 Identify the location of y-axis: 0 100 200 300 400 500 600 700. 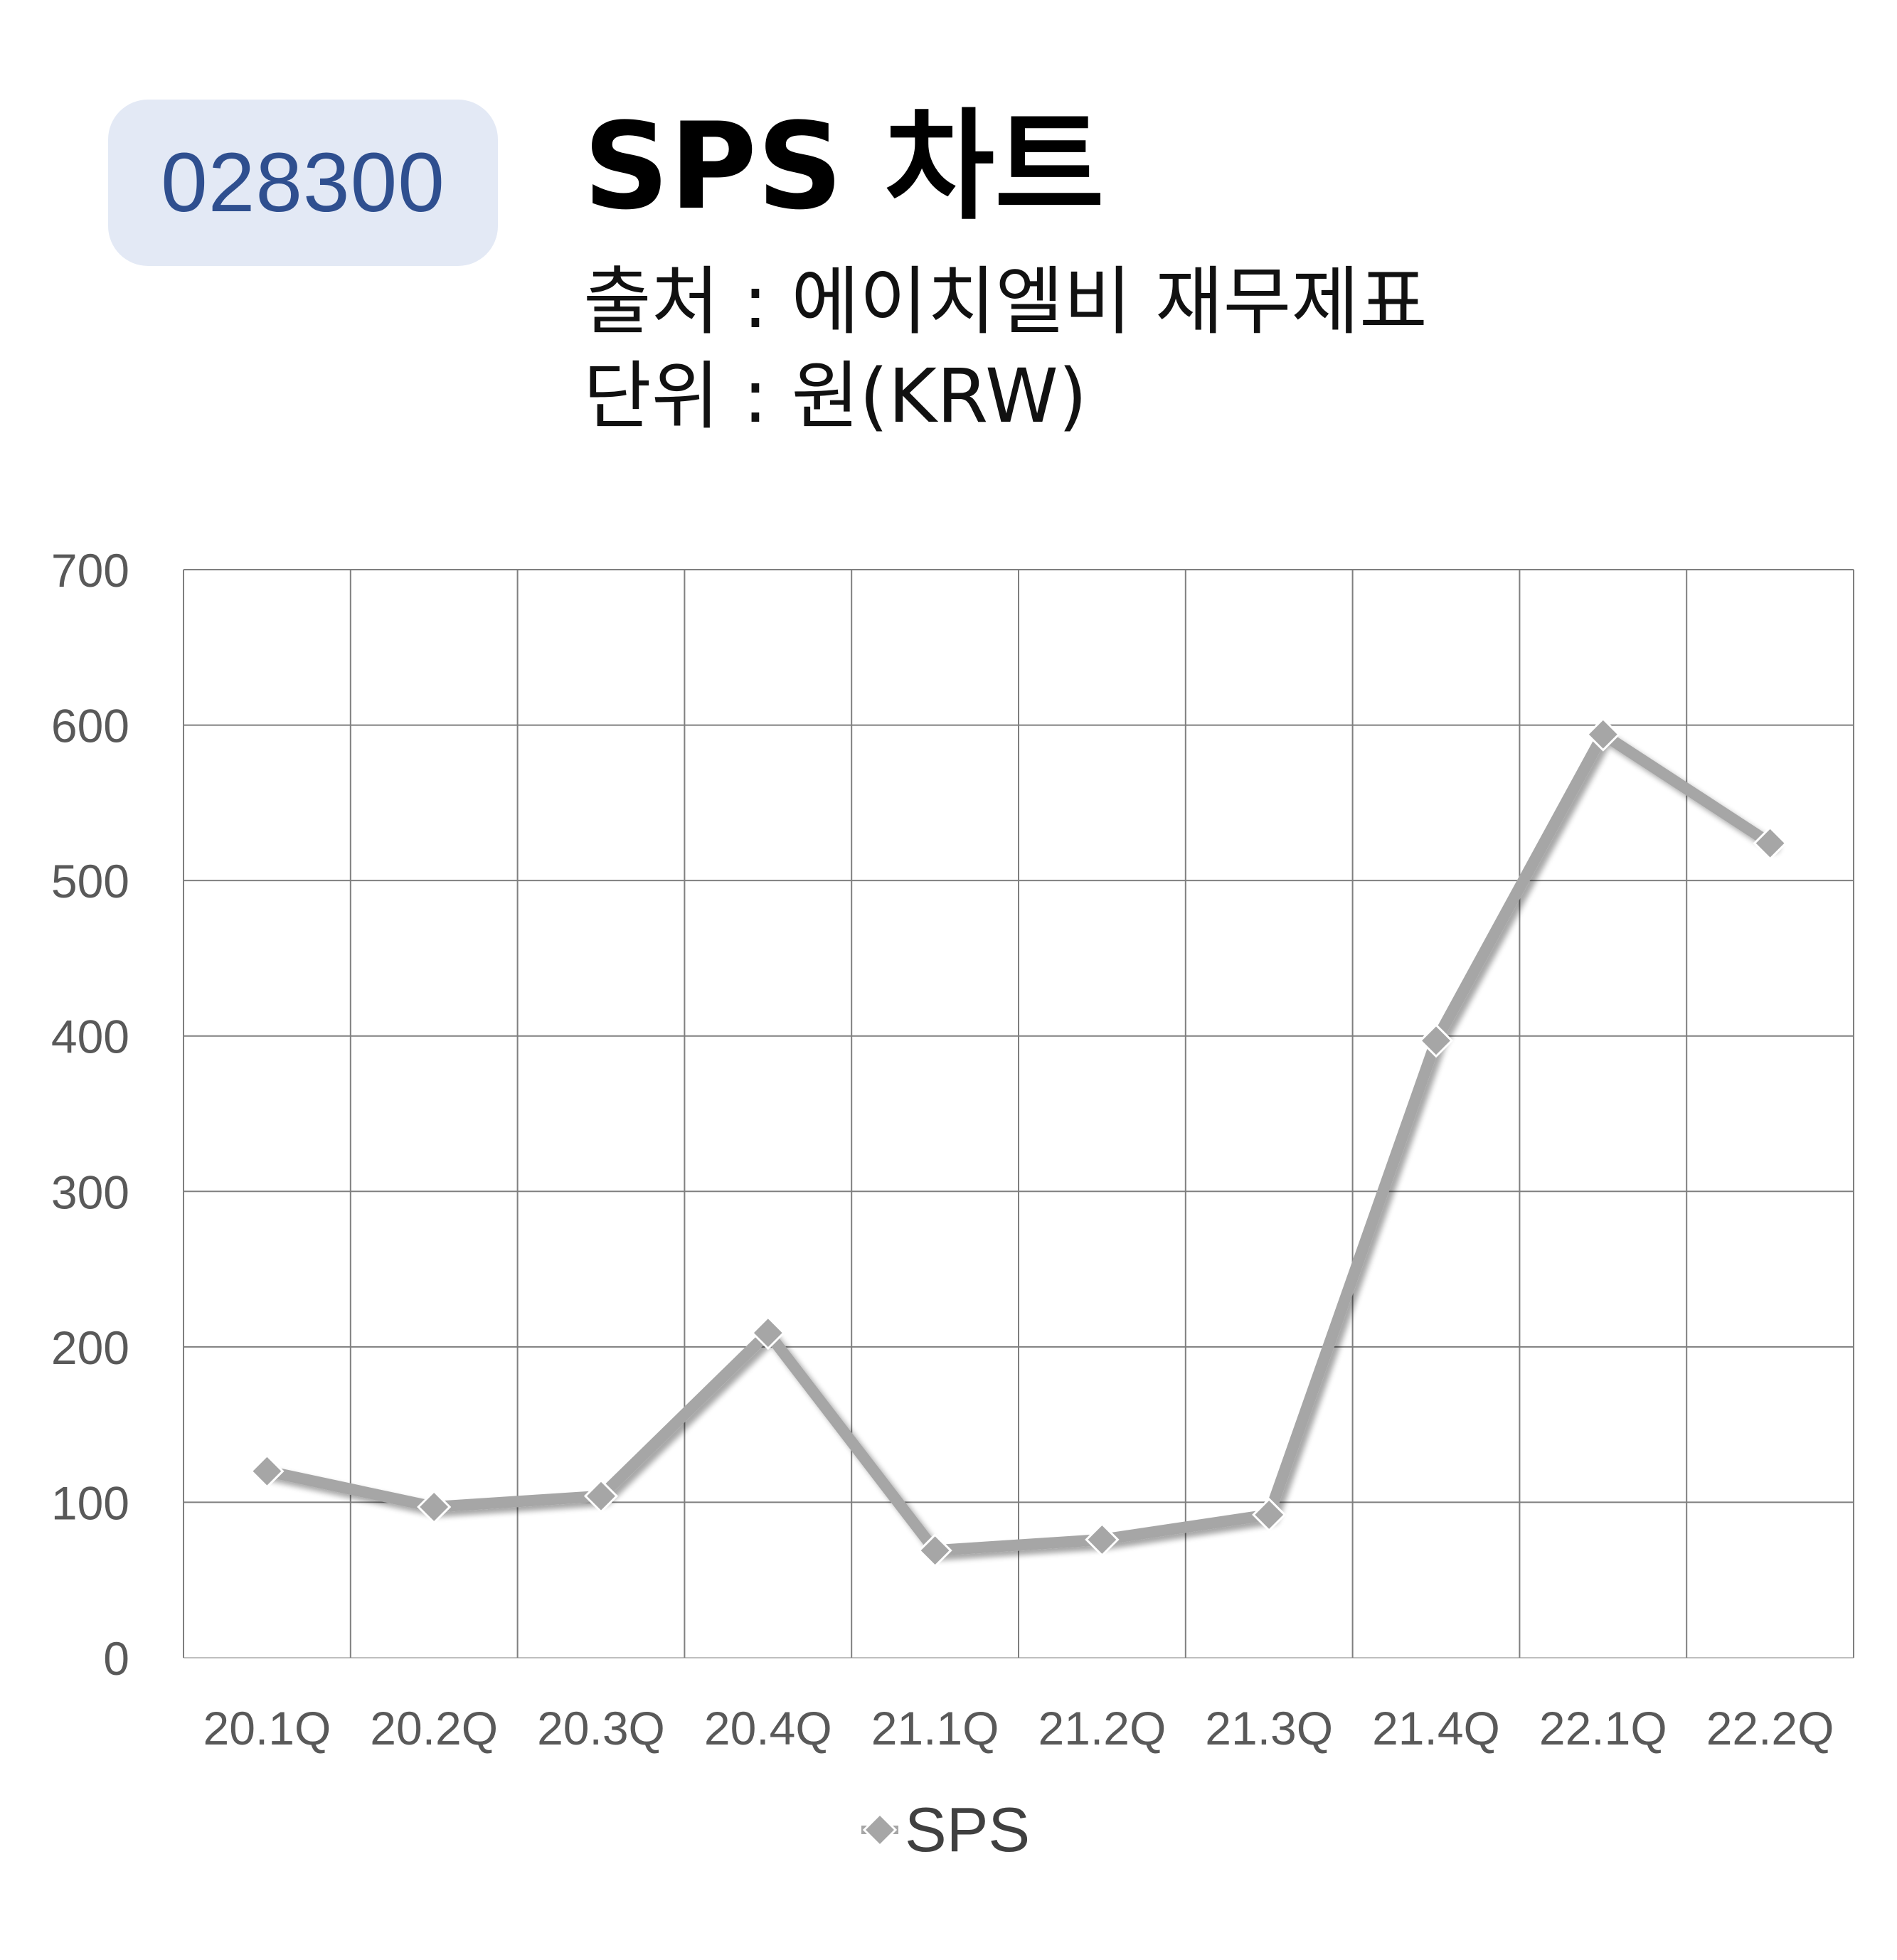
(90, 1114).